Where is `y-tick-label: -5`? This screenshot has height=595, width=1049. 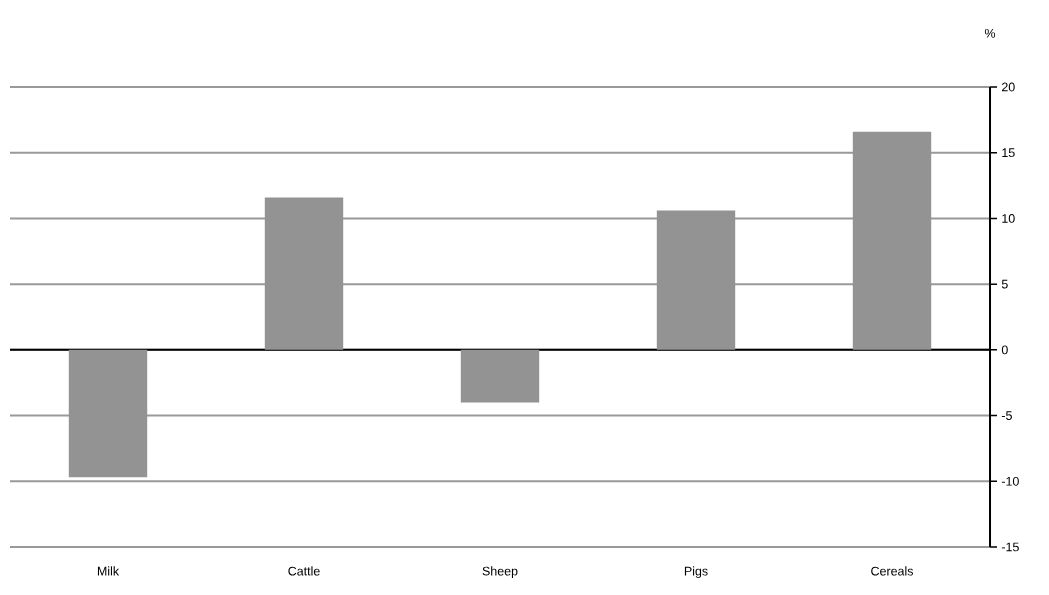
y-tick-label: -5 is located at coordinates (1006, 415).